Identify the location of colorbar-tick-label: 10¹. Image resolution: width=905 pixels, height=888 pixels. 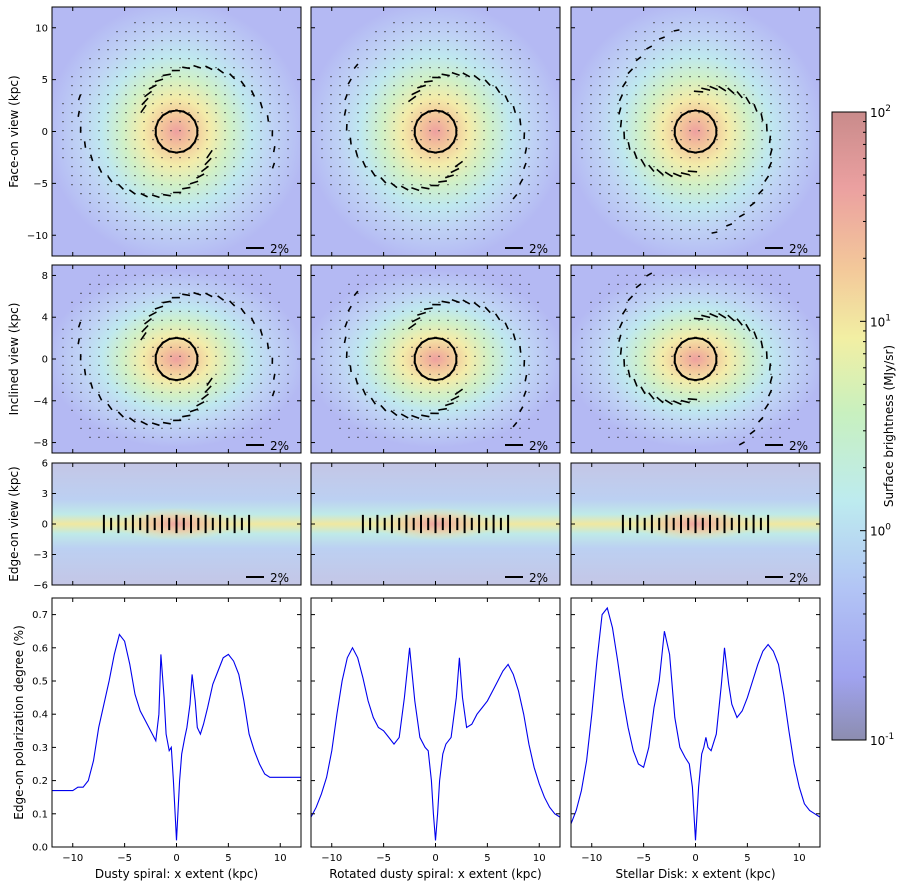
(880, 321).